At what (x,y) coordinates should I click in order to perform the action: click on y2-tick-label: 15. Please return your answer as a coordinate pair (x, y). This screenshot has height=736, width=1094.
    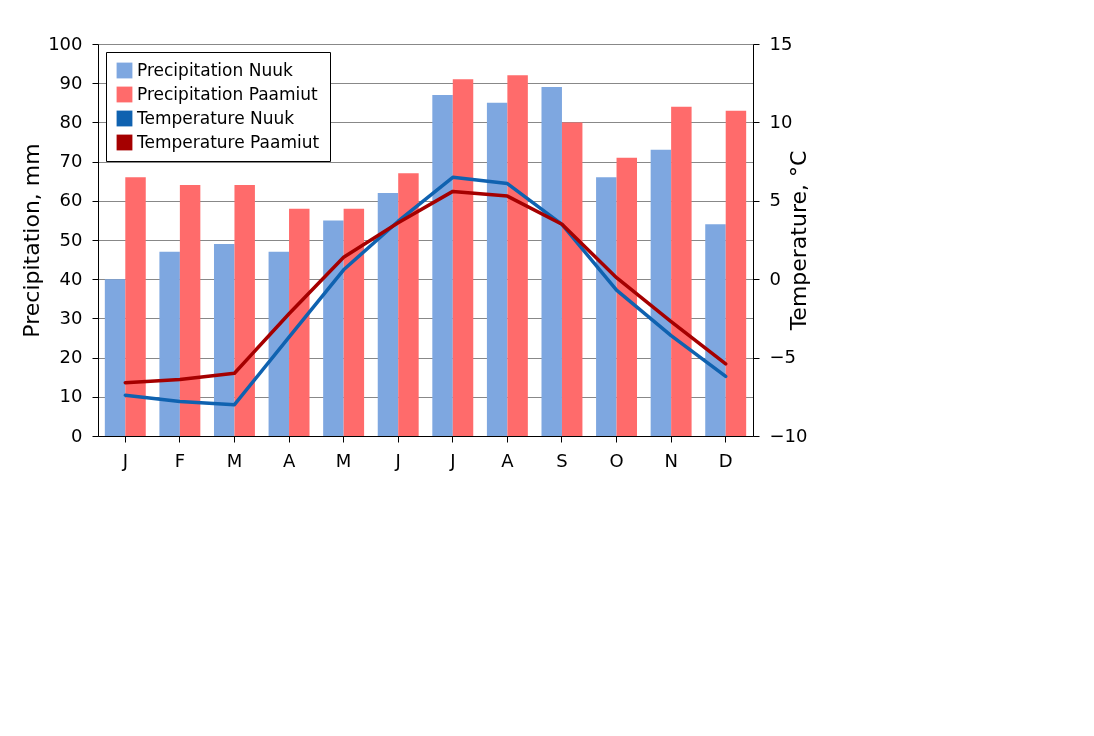
    Looking at the image, I should click on (781, 43).